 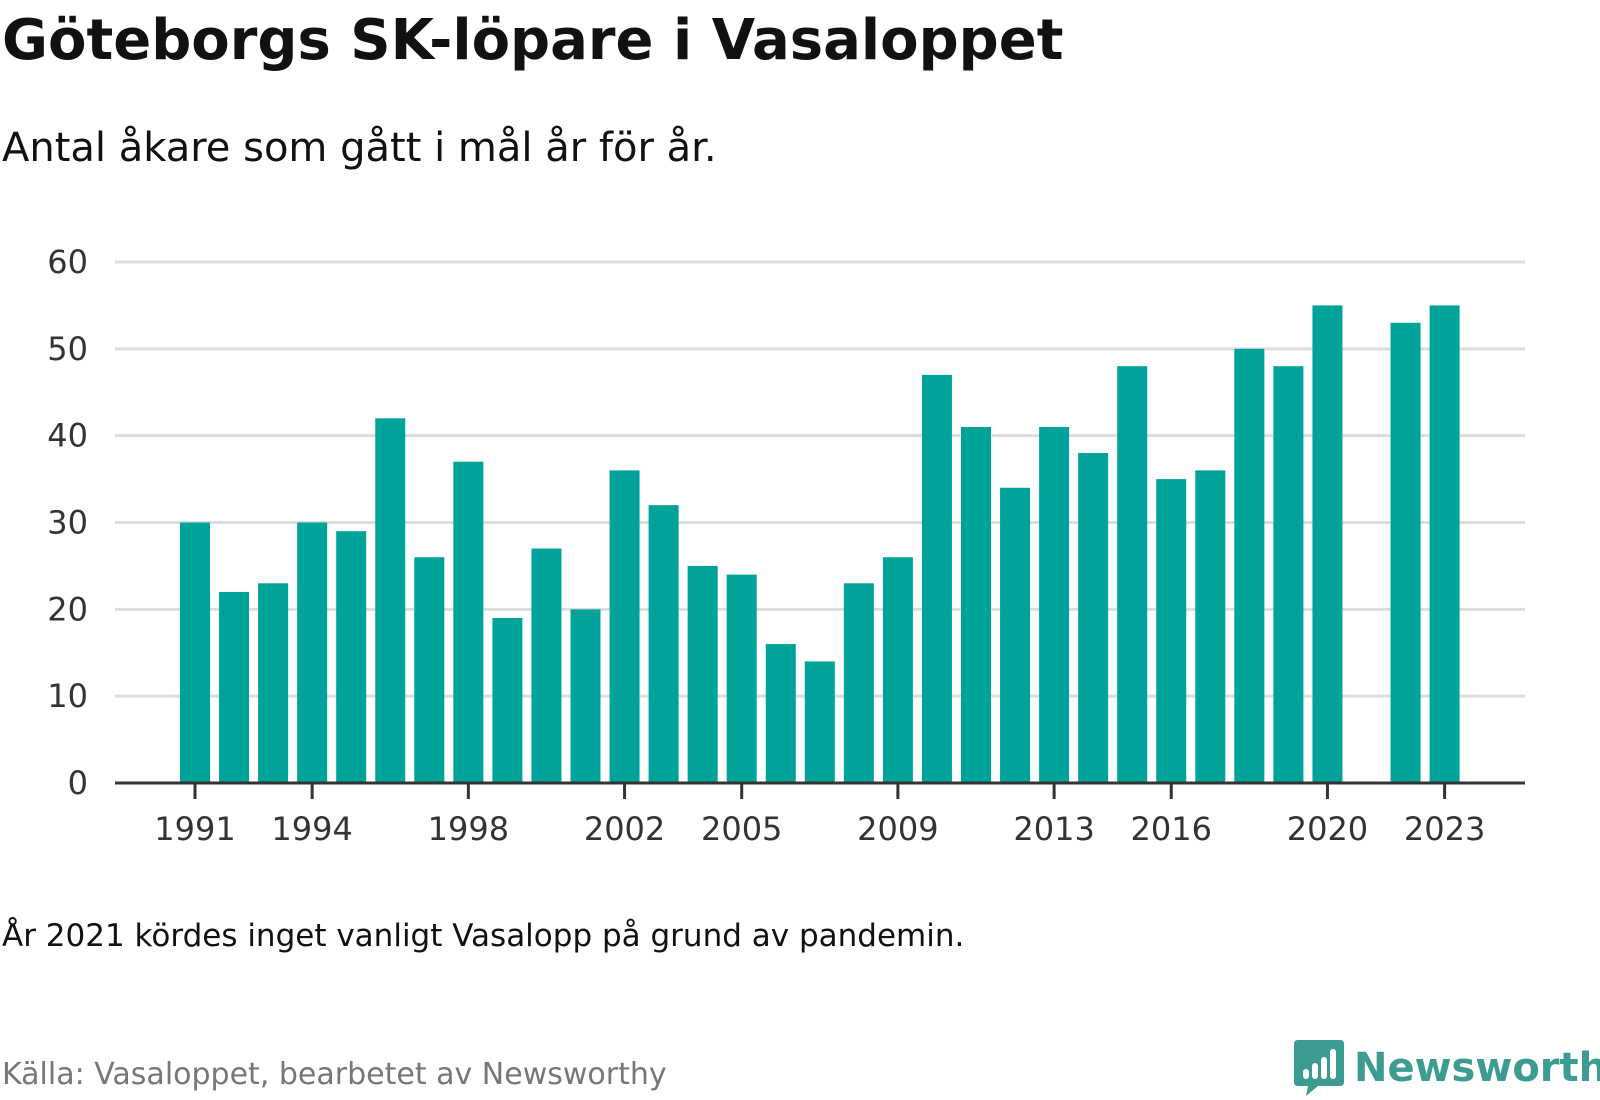 I want to click on bar-2004, so click(x=702, y=674).